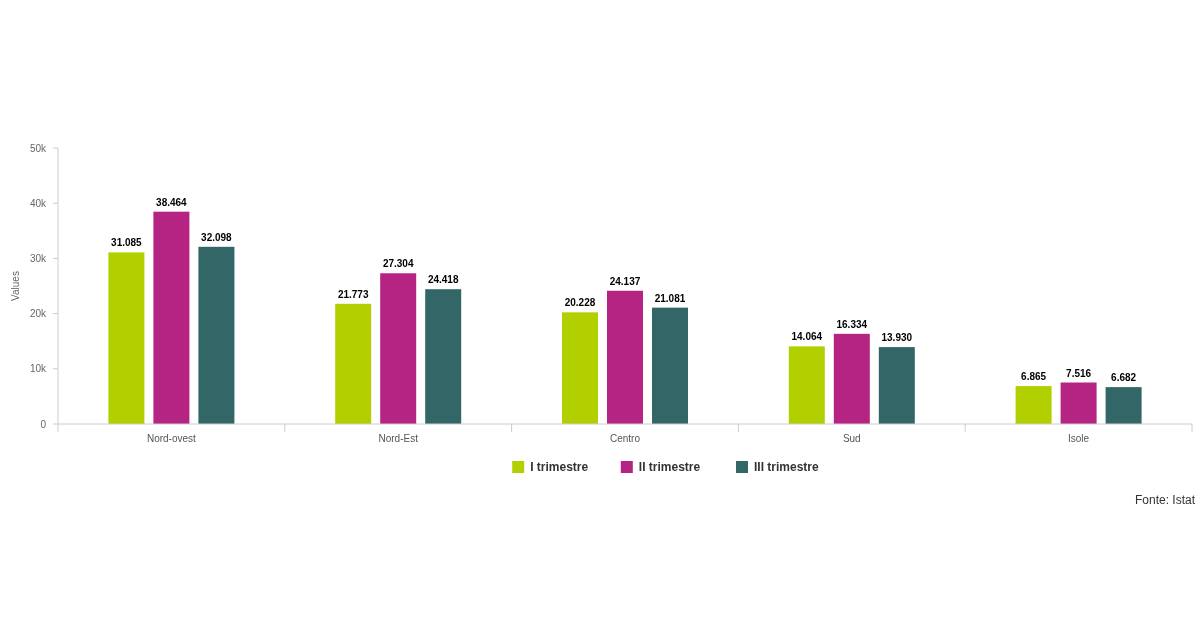  What do you see at coordinates (1165, 500) in the screenshot?
I see `source-note: Fonte: Istat` at bounding box center [1165, 500].